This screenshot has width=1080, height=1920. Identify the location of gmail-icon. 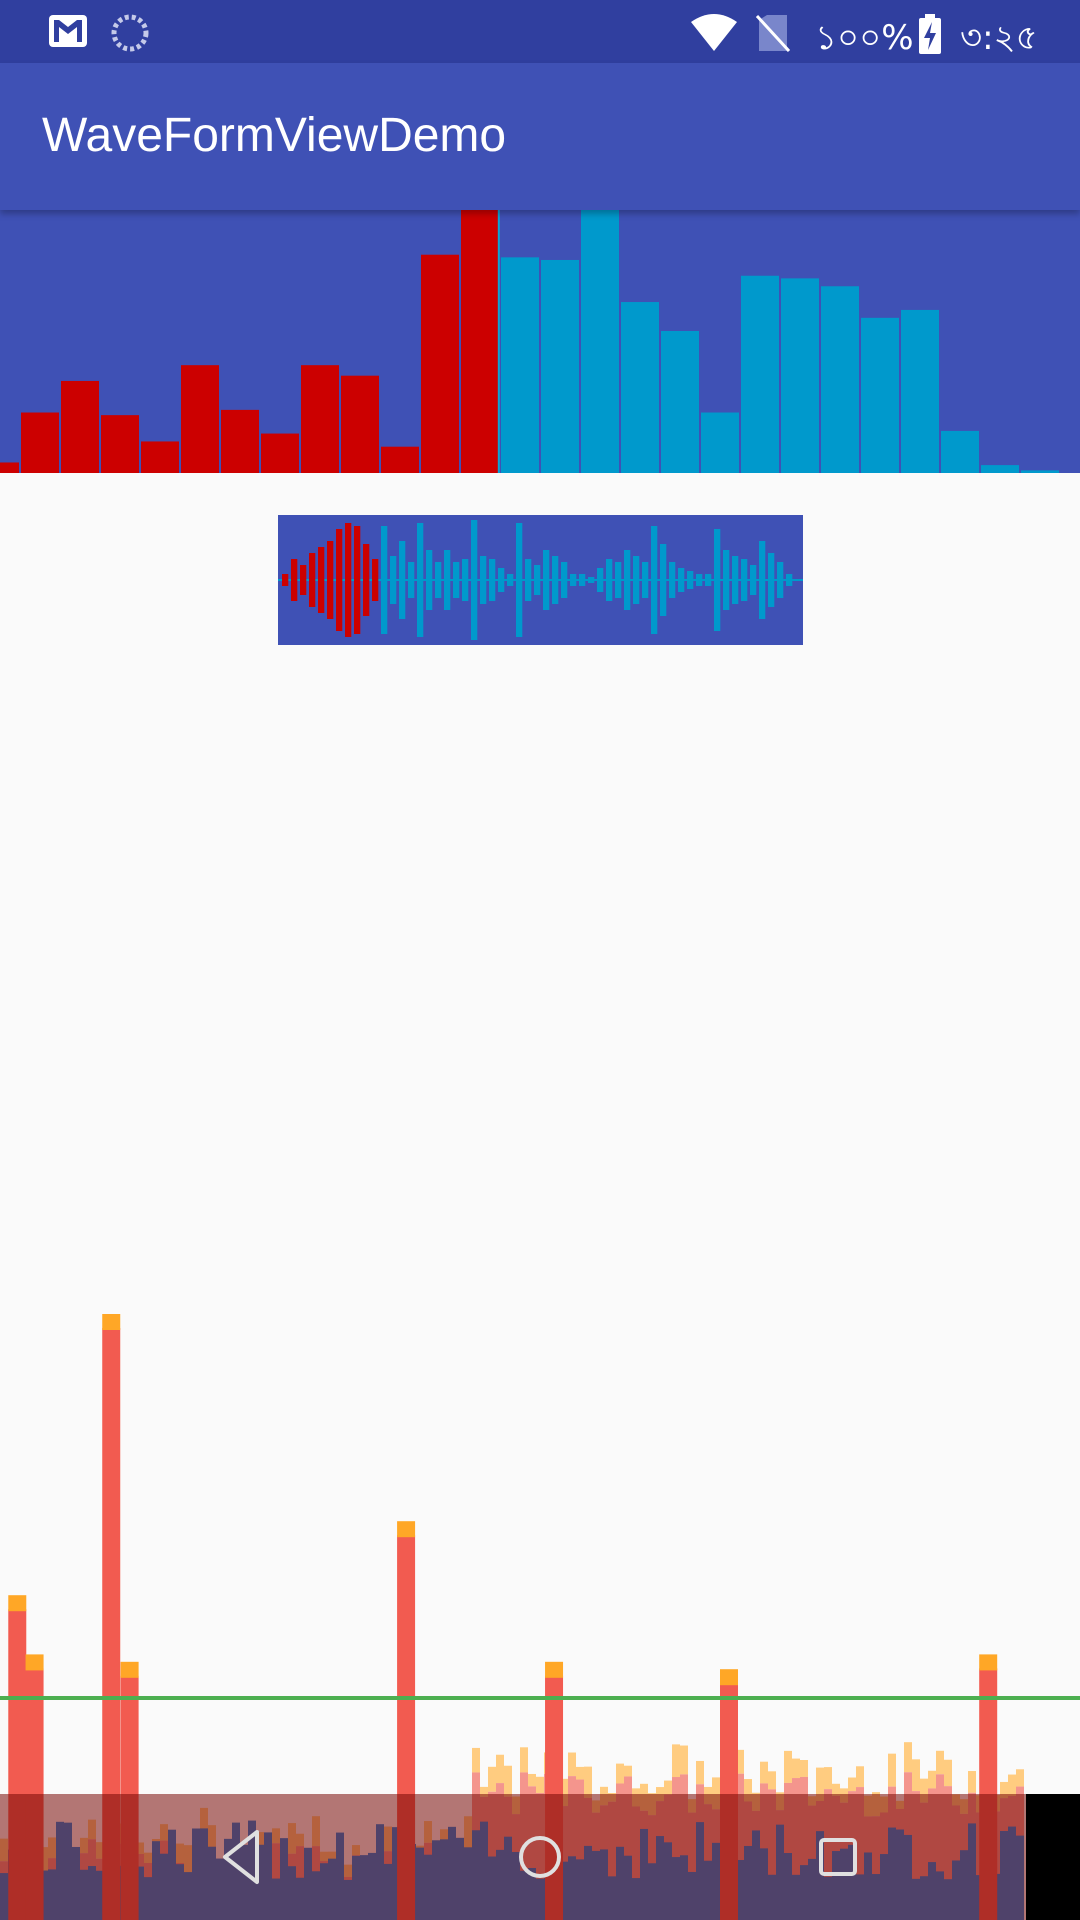
(68, 31).